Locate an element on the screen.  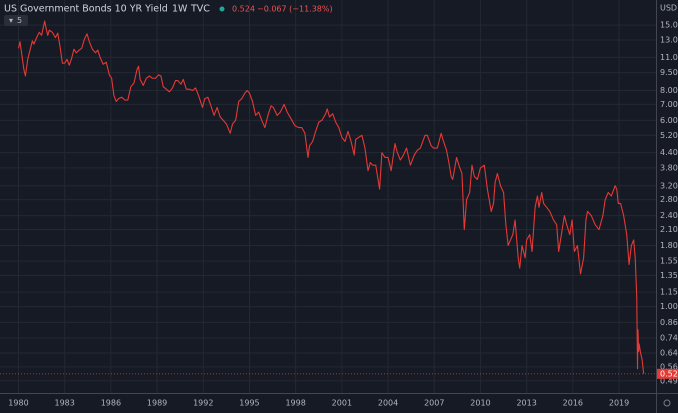
y-tick-label: 3.800 is located at coordinates (669, 167).